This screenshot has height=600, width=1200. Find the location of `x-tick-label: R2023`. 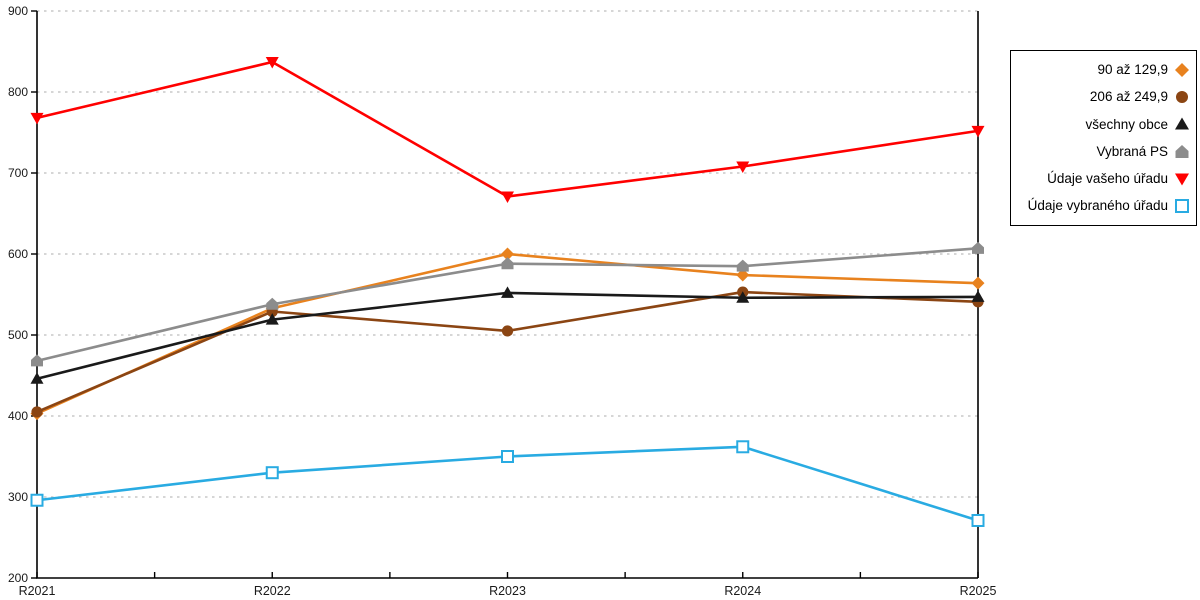

x-tick-label: R2023 is located at coordinates (507, 591).